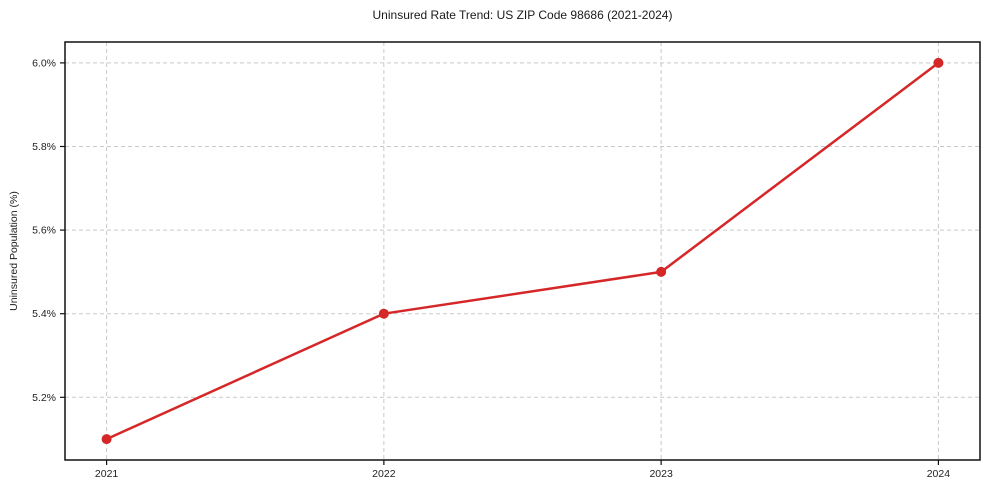 The width and height of the screenshot is (989, 490). Describe the element at coordinates (44, 147) in the screenshot. I see `y-tick-label: 5.8%` at that location.